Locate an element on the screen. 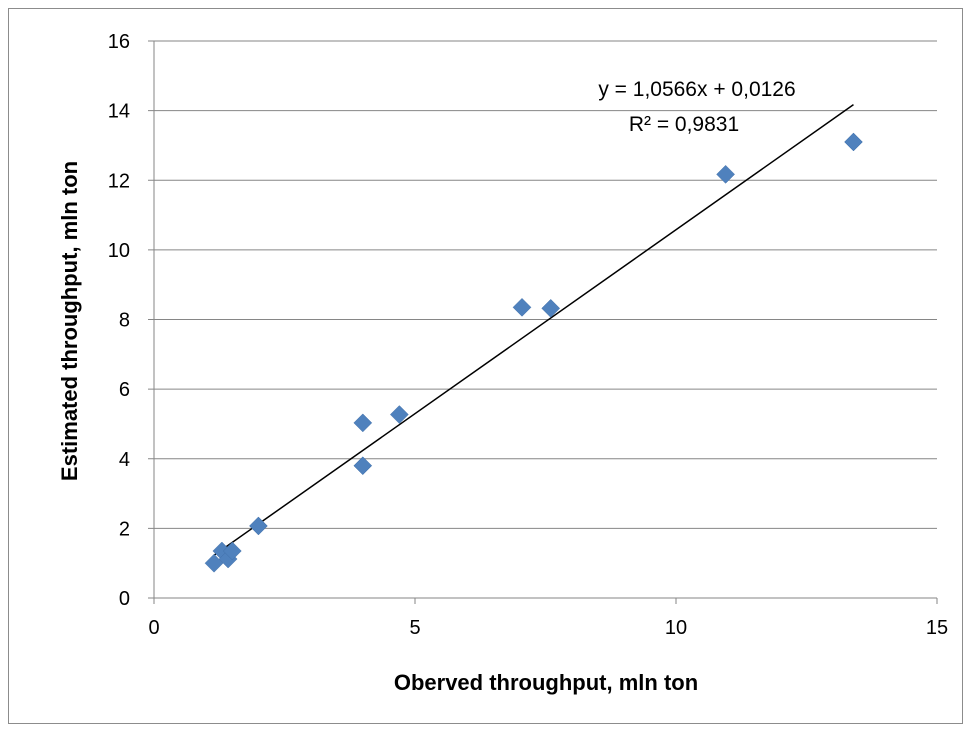 The height and width of the screenshot is (734, 973). x-tick-label: 15 is located at coordinates (937, 628).